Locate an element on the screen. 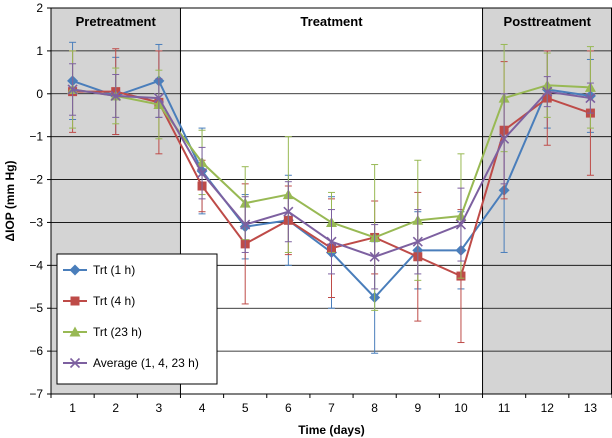 This screenshot has height=438, width=612. y-tick-label: −5 is located at coordinates (36, 308).